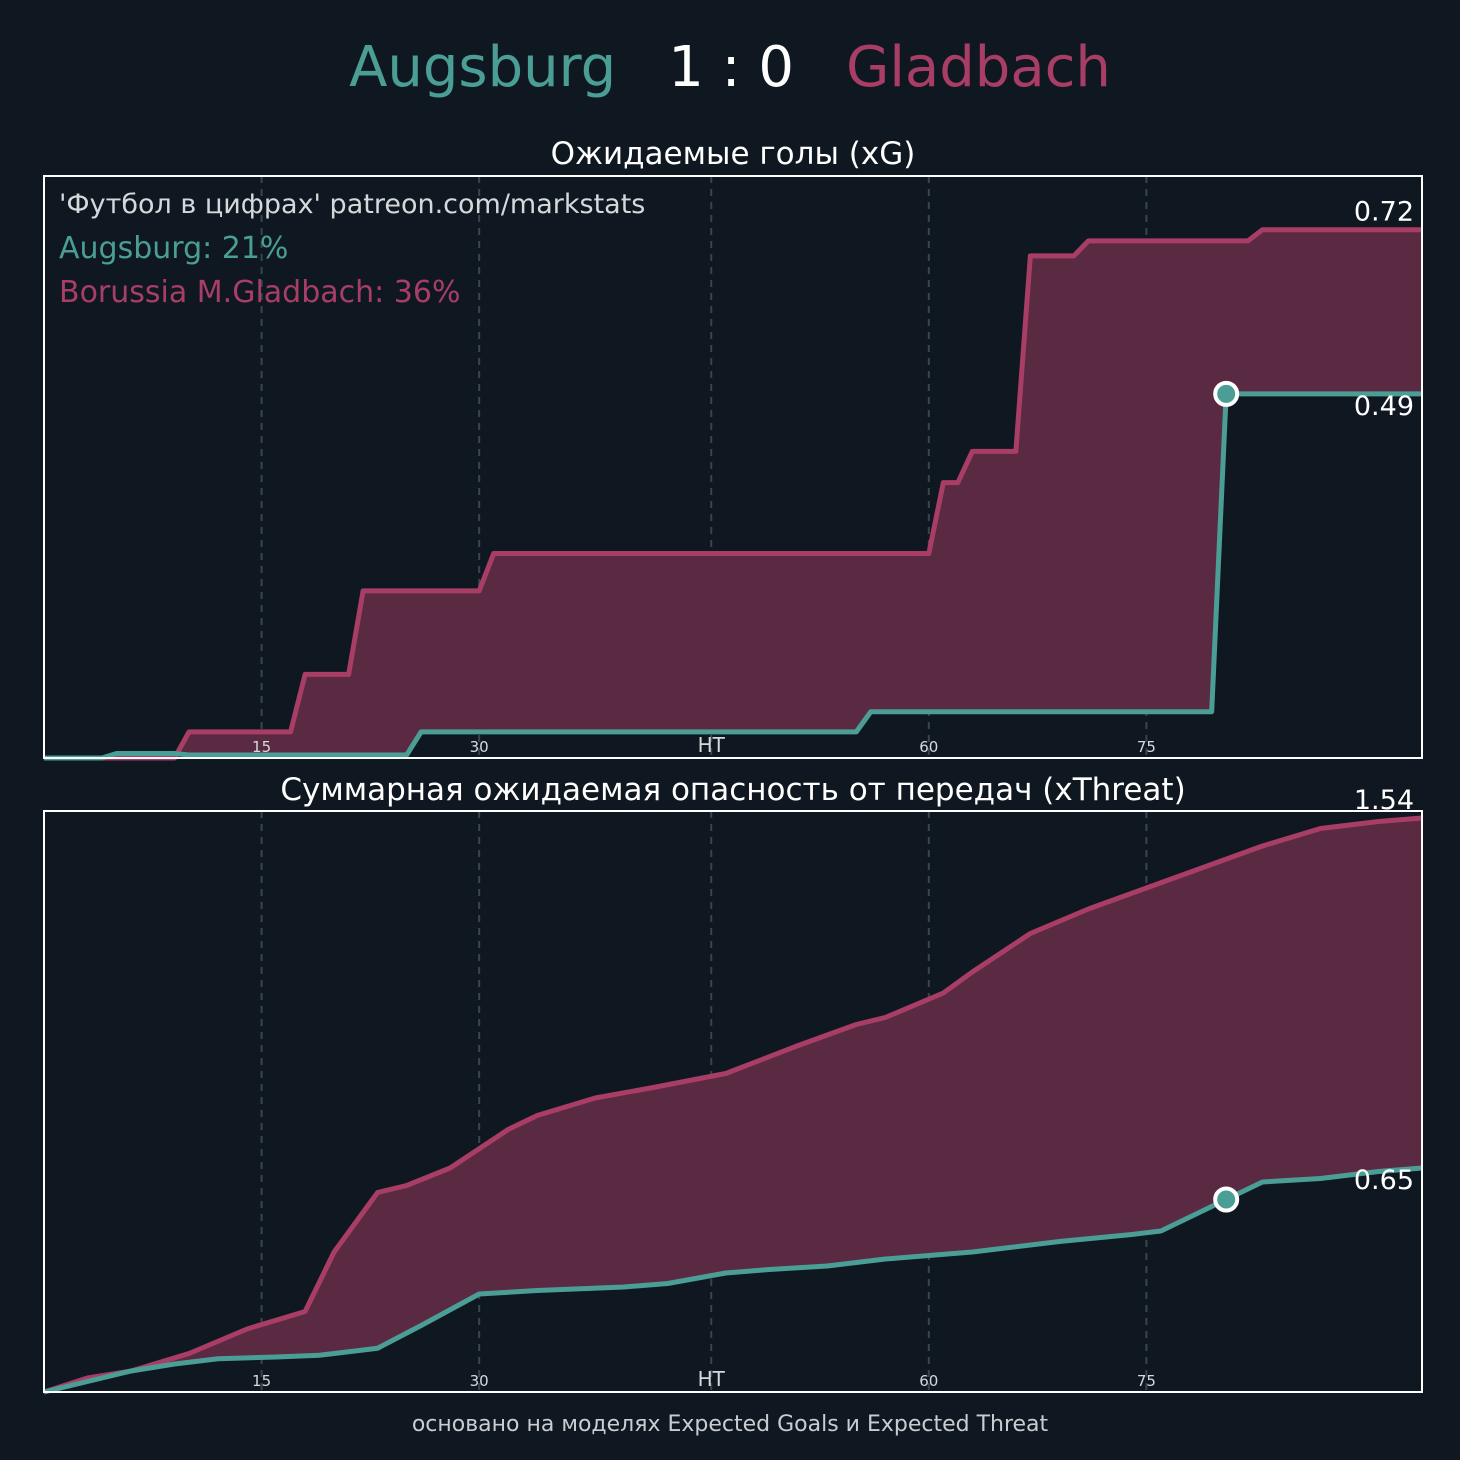 The width and height of the screenshot is (1460, 1460). Describe the element at coordinates (1384, 212) in the screenshot. I see `end-label-gladbach: 0.72` at that location.